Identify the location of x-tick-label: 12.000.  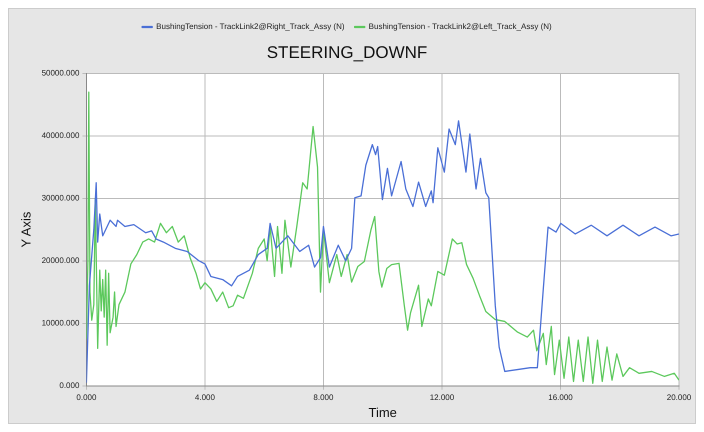
(442, 397).